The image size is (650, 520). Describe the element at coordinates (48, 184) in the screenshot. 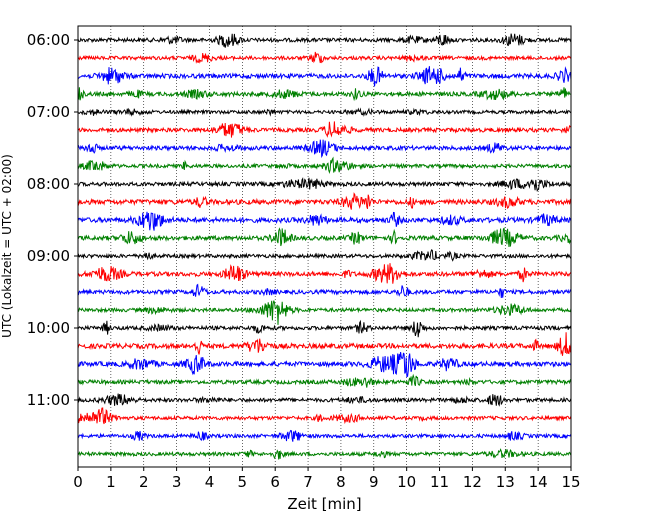

I see `y-tick-label: 08:00` at that location.